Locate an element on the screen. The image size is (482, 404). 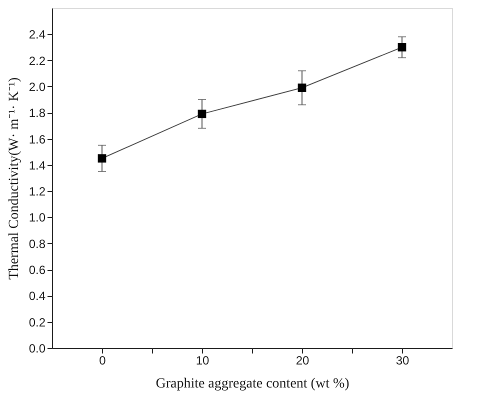
y-tick-label: 1.2 is located at coordinates (37, 191).